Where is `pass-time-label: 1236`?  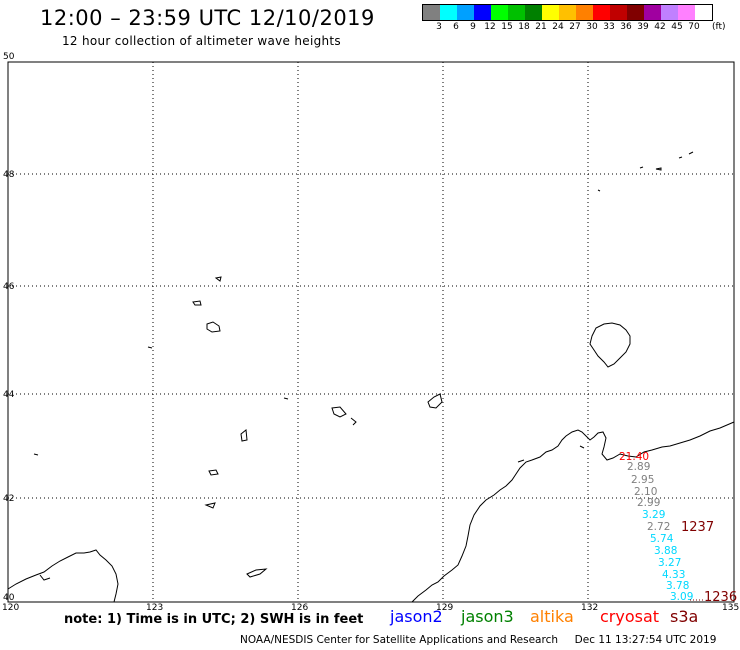
pass-time-label: 1236 is located at coordinates (720, 597).